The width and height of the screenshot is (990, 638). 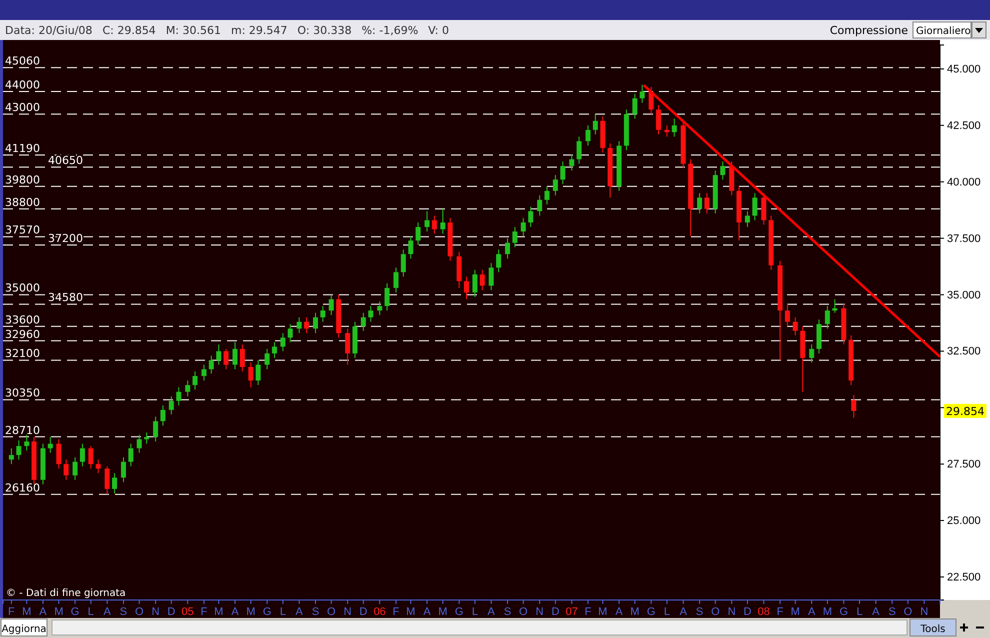 I want to click on text: O: 30.338, so click(x=324, y=30).